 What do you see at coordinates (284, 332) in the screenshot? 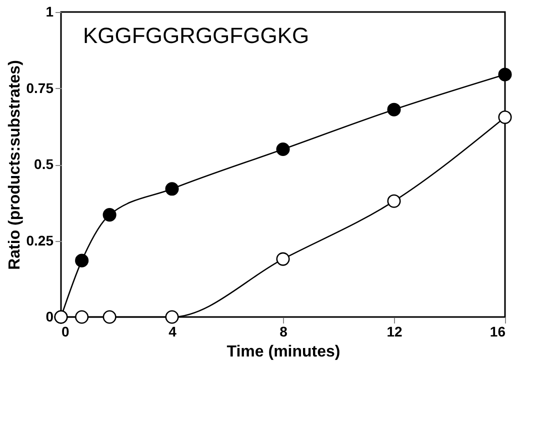
I see `x-tick-label: 8` at bounding box center [284, 332].